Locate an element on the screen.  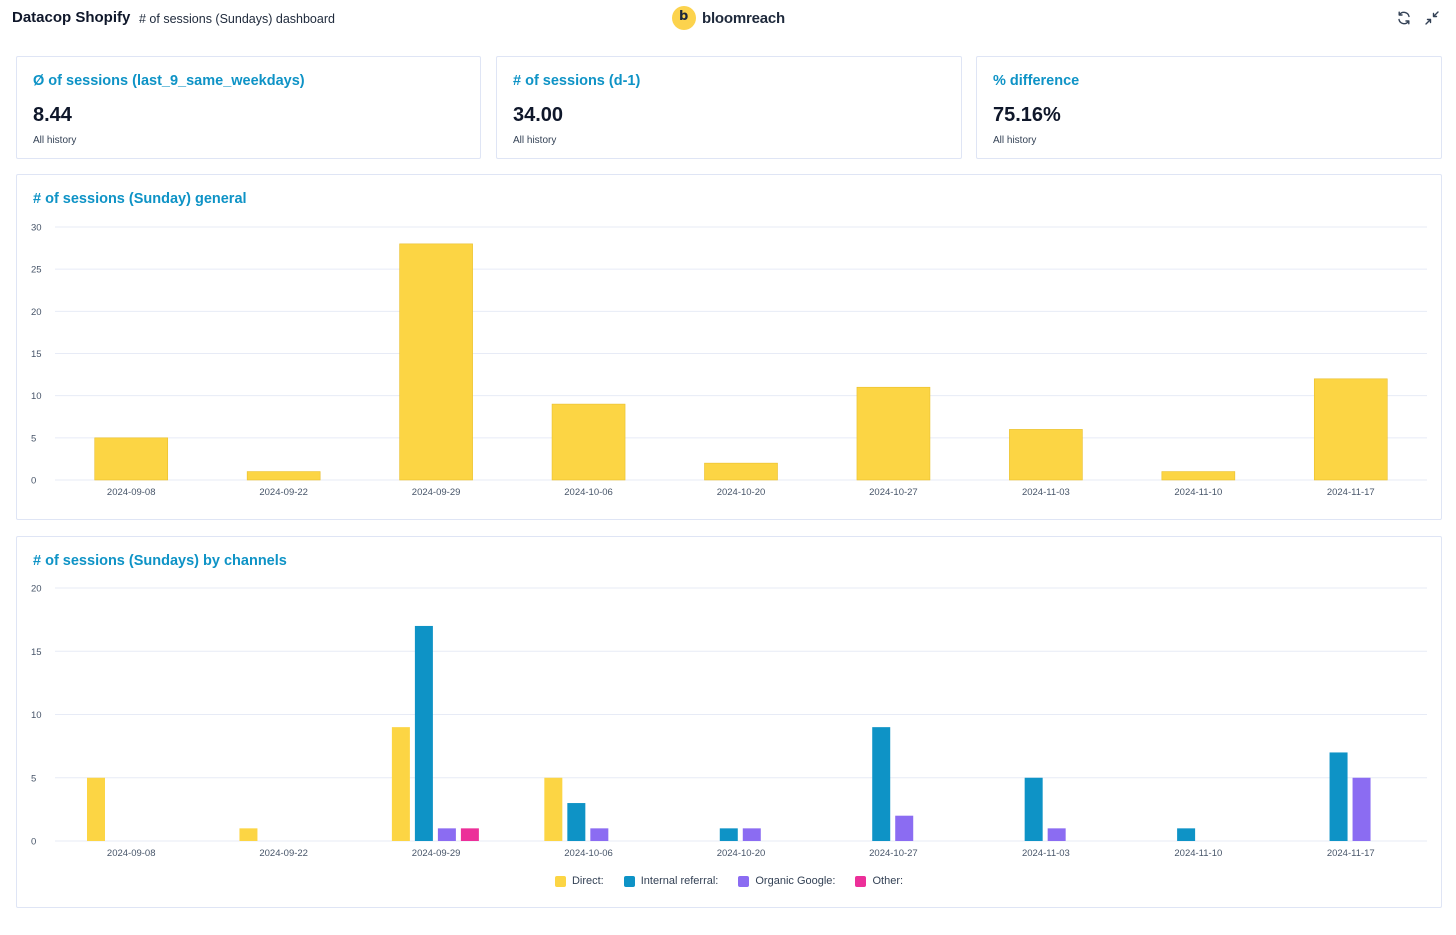
bloomreach-logo: bloomreach is located at coordinates (728, 18).